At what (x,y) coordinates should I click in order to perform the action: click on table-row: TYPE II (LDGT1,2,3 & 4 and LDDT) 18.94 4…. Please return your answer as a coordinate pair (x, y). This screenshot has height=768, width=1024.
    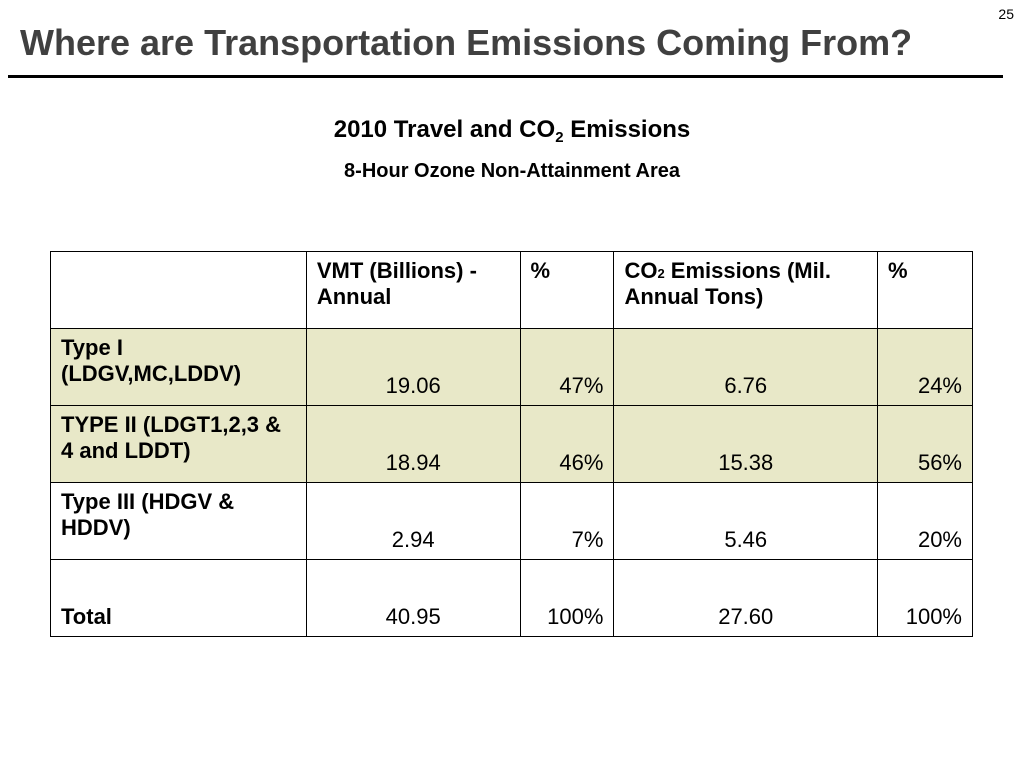
    Looking at the image, I should click on (511, 444).